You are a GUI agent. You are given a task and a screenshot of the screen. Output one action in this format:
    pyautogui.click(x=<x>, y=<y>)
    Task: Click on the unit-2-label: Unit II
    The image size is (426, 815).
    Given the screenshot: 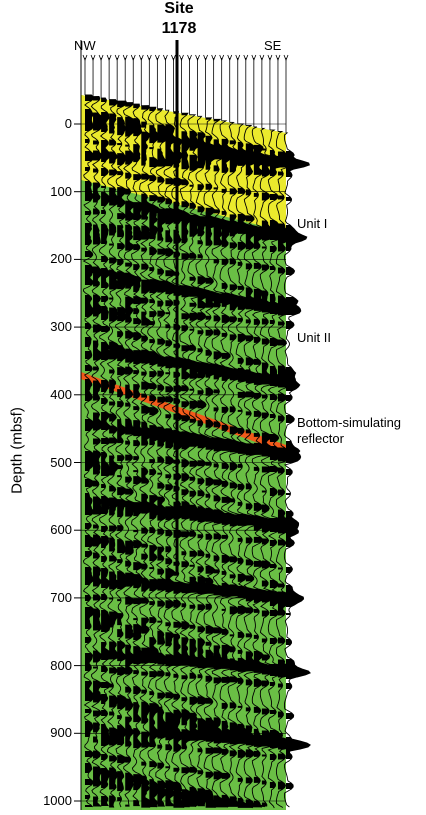 What is the action you would take?
    pyautogui.click(x=314, y=337)
    